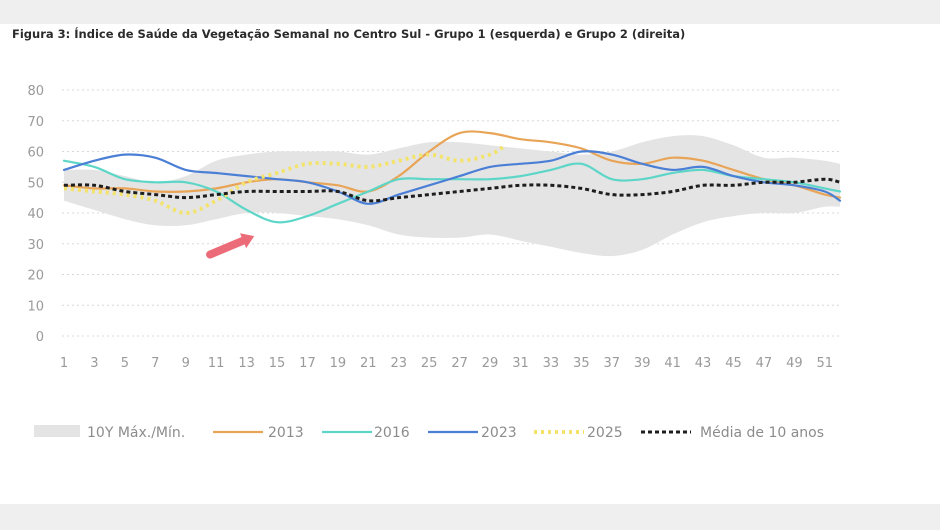 This screenshot has height=530, width=940. Describe the element at coordinates (125, 363) in the screenshot. I see `x-tick-label: 5` at that location.